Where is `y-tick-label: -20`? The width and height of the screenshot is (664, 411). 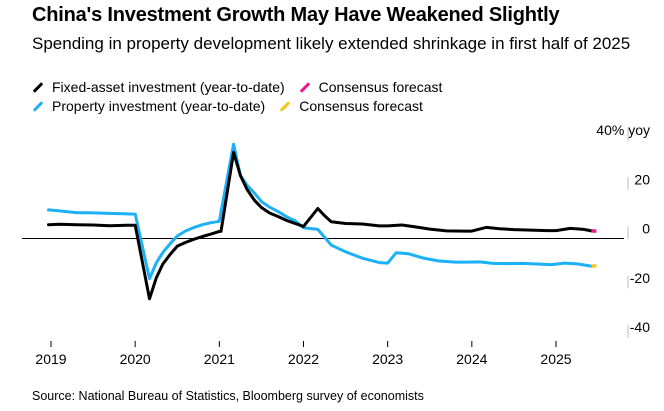
y-tick-label: -20 is located at coordinates (640, 278).